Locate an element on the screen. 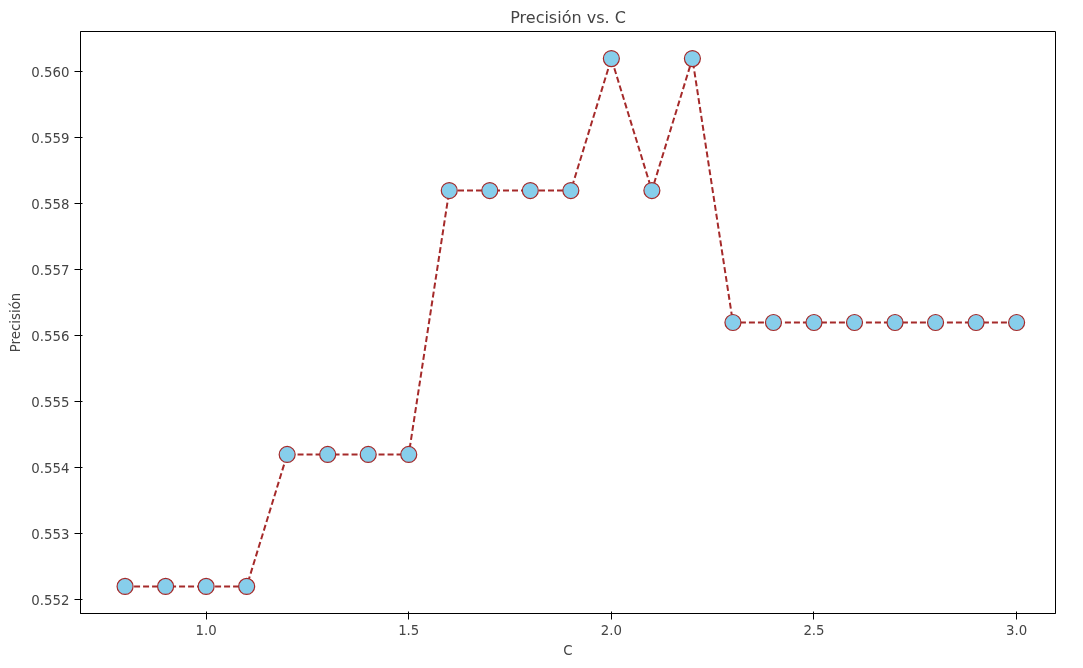 The image size is (1083, 668). y-axis-title: Precisión is located at coordinates (16, 322).